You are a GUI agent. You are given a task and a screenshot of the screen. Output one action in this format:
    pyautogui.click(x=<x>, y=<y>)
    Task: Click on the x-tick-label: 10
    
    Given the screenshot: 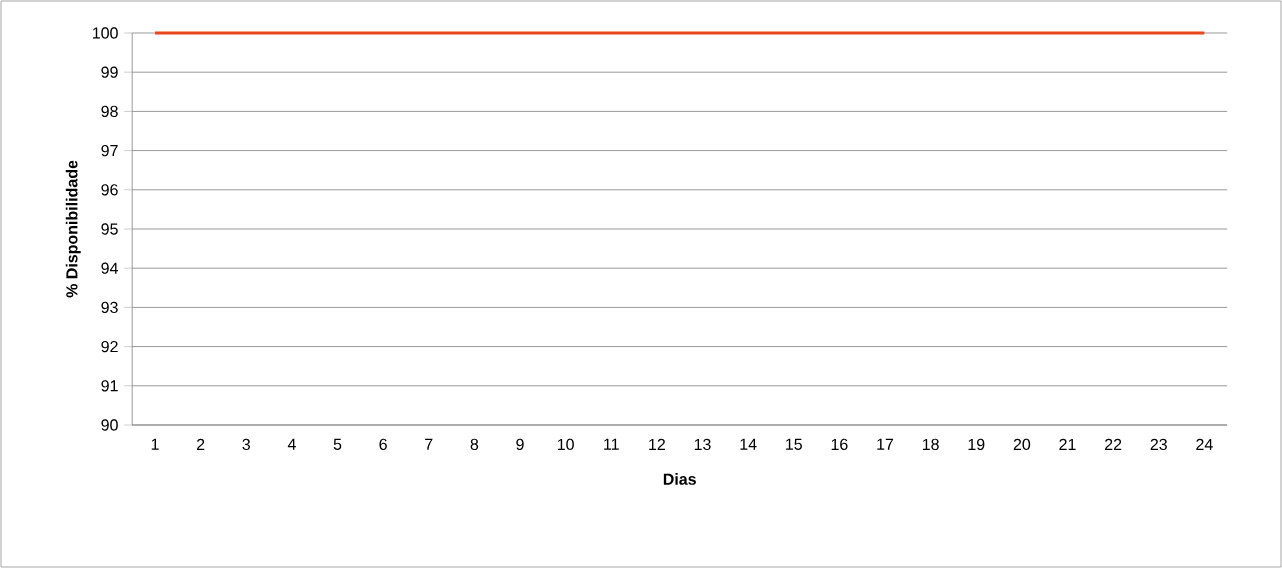 What is the action you would take?
    pyautogui.click(x=565, y=444)
    